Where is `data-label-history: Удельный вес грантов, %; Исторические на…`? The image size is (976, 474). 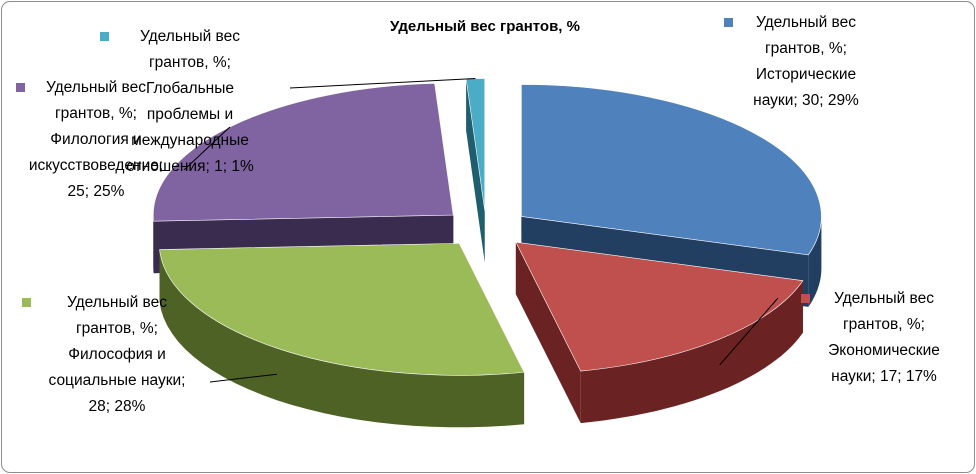 data-label-history: Удельный вес грантов, %; Исторические на… is located at coordinates (806, 62).